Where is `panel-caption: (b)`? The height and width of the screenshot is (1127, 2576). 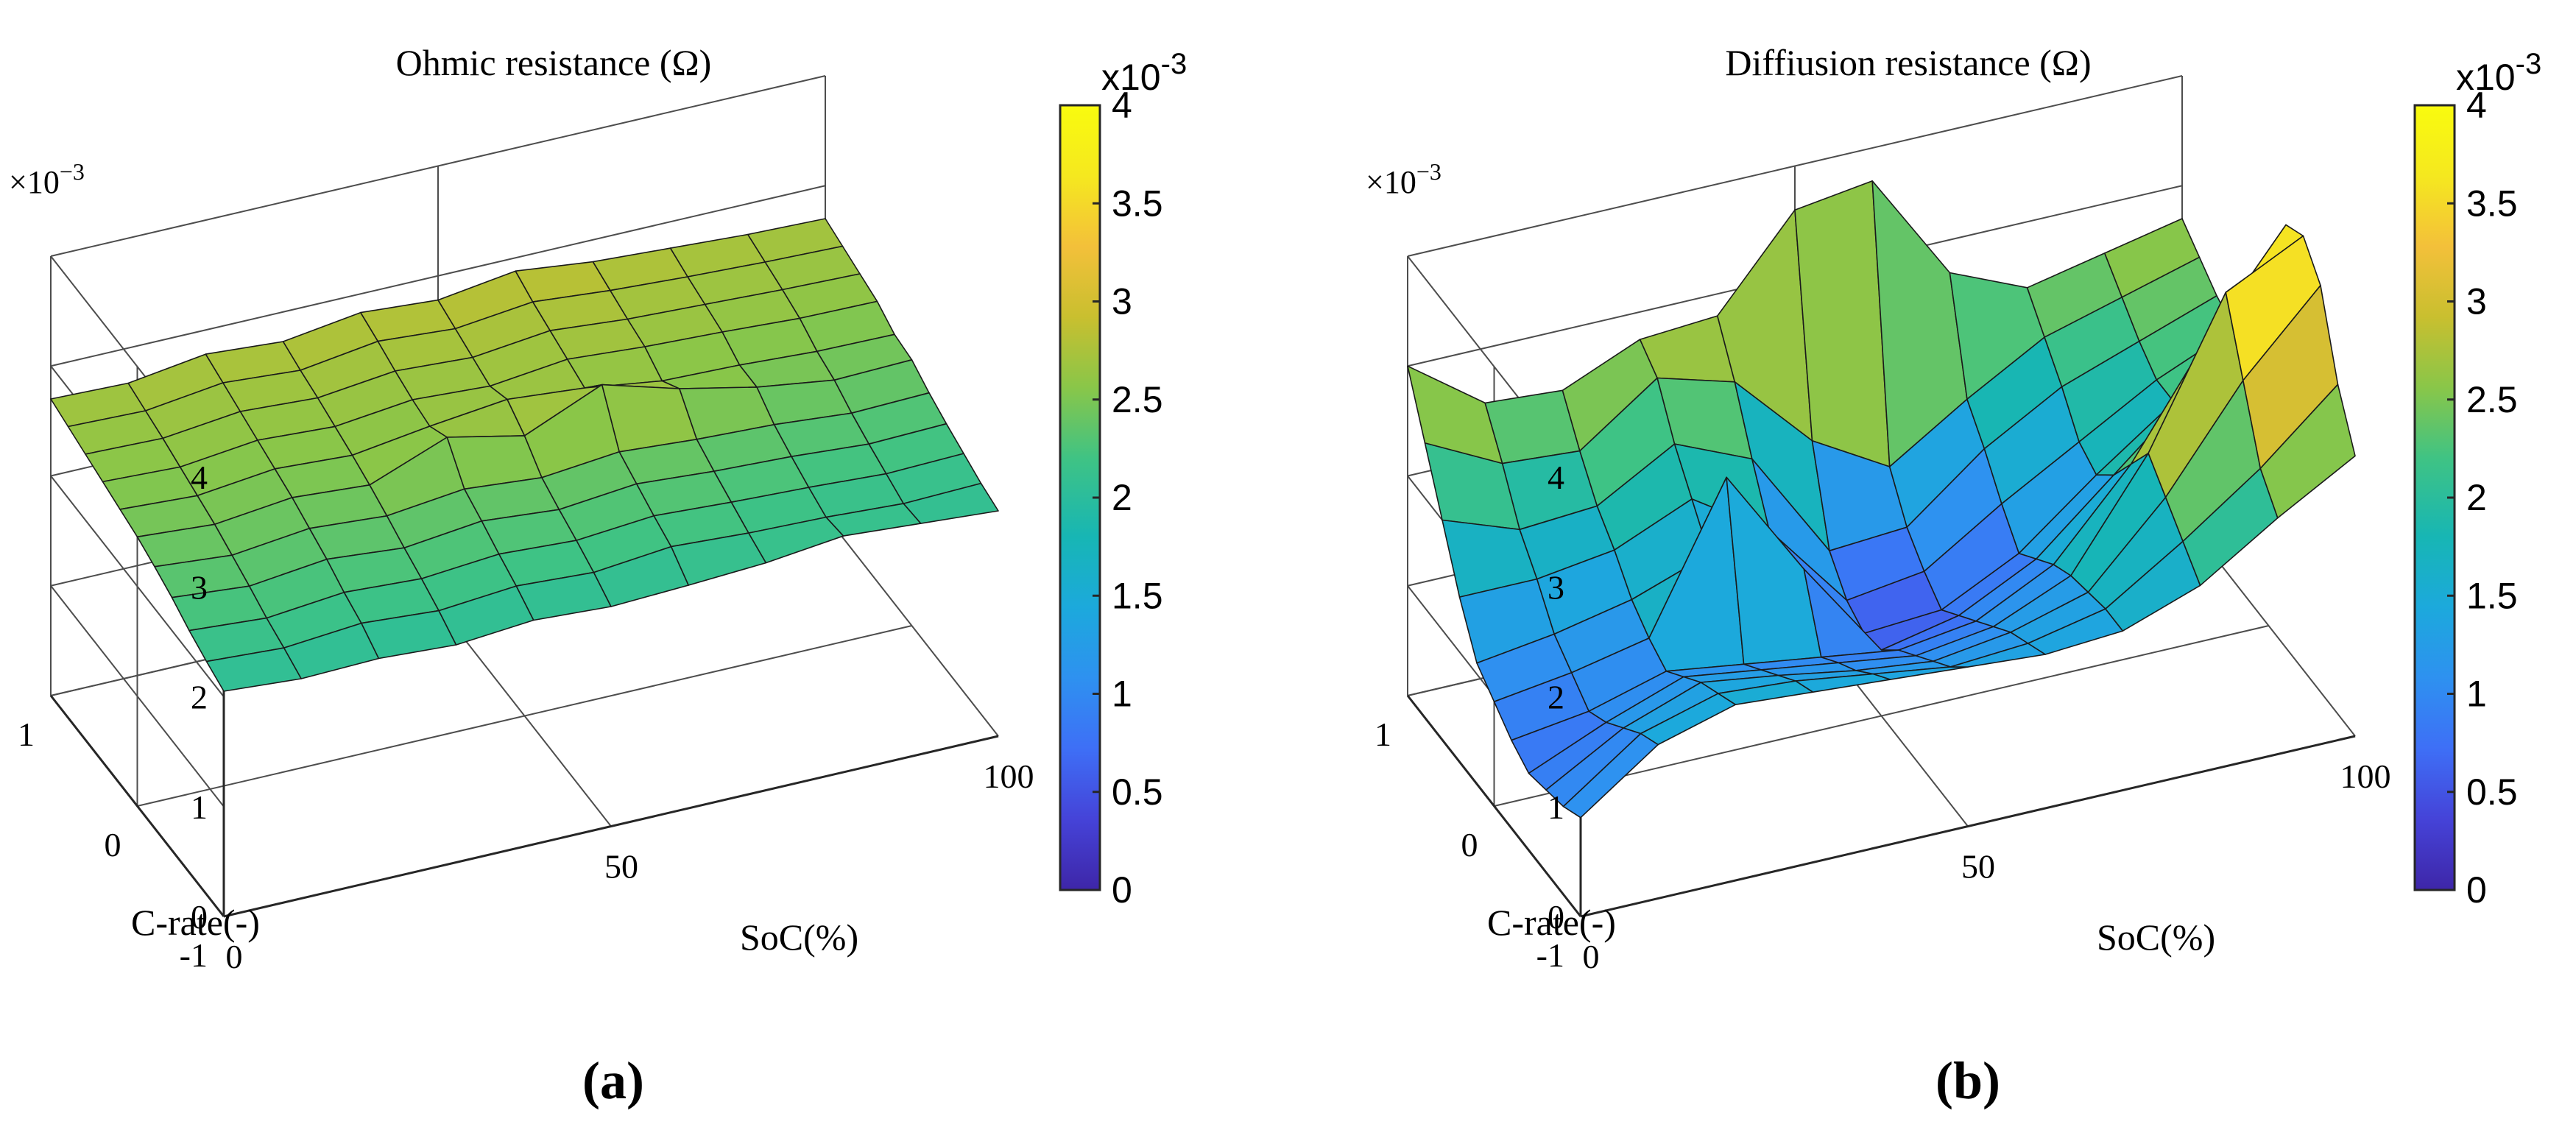
panel-caption: (b) is located at coordinates (1967, 1080).